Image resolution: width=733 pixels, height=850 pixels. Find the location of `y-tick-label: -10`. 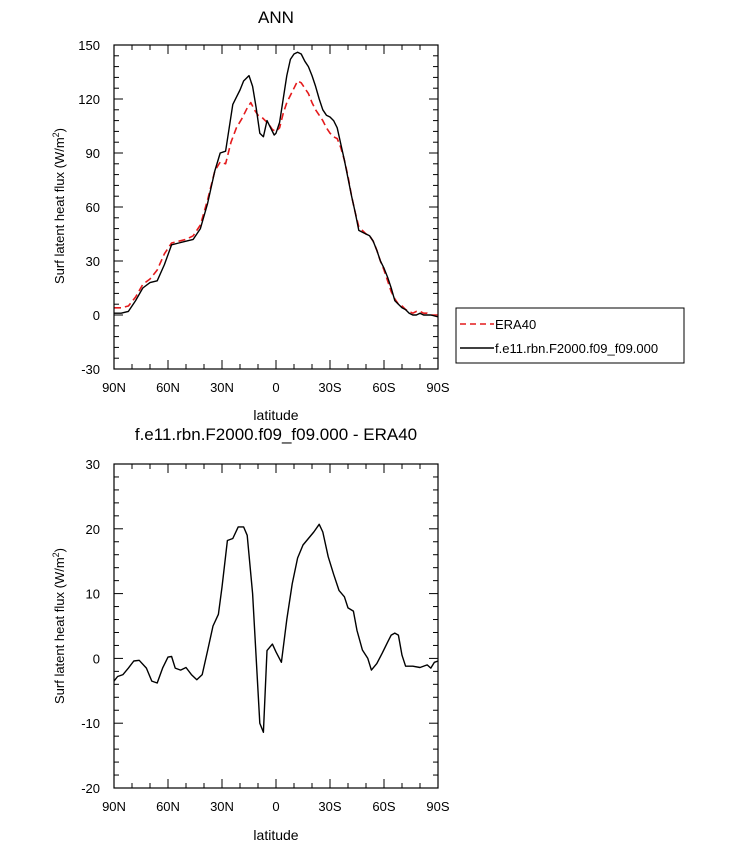

y-tick-label: -10 is located at coordinates (90, 723).